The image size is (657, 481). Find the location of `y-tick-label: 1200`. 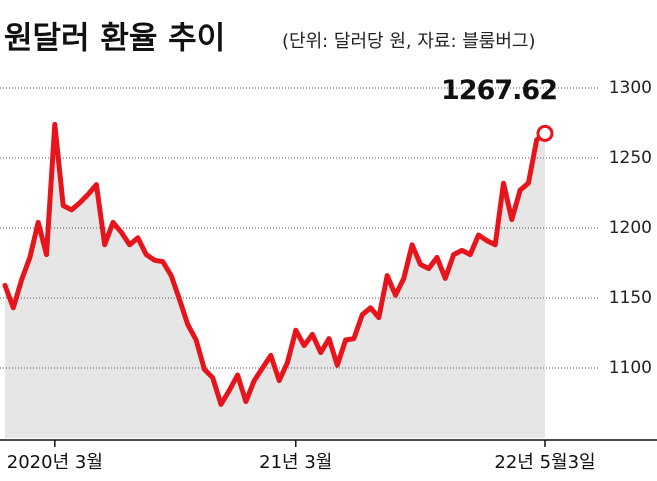

y-tick-label: 1200 is located at coordinates (630, 228).